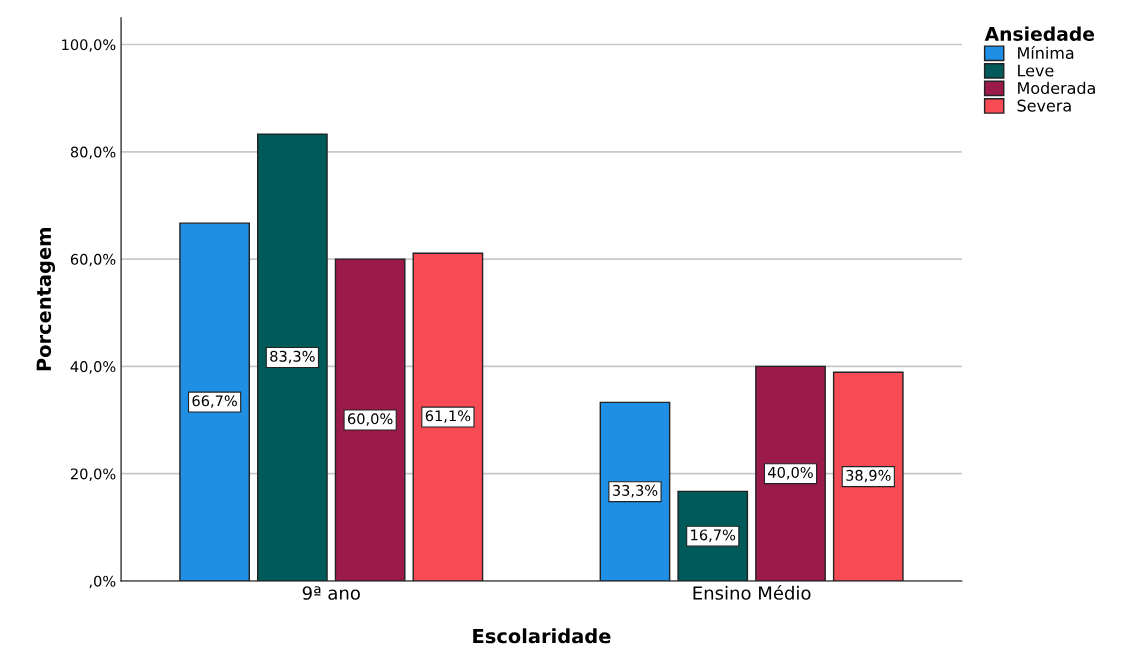  What do you see at coordinates (1036, 70) in the screenshot?
I see `legend-label: Leve` at bounding box center [1036, 70].